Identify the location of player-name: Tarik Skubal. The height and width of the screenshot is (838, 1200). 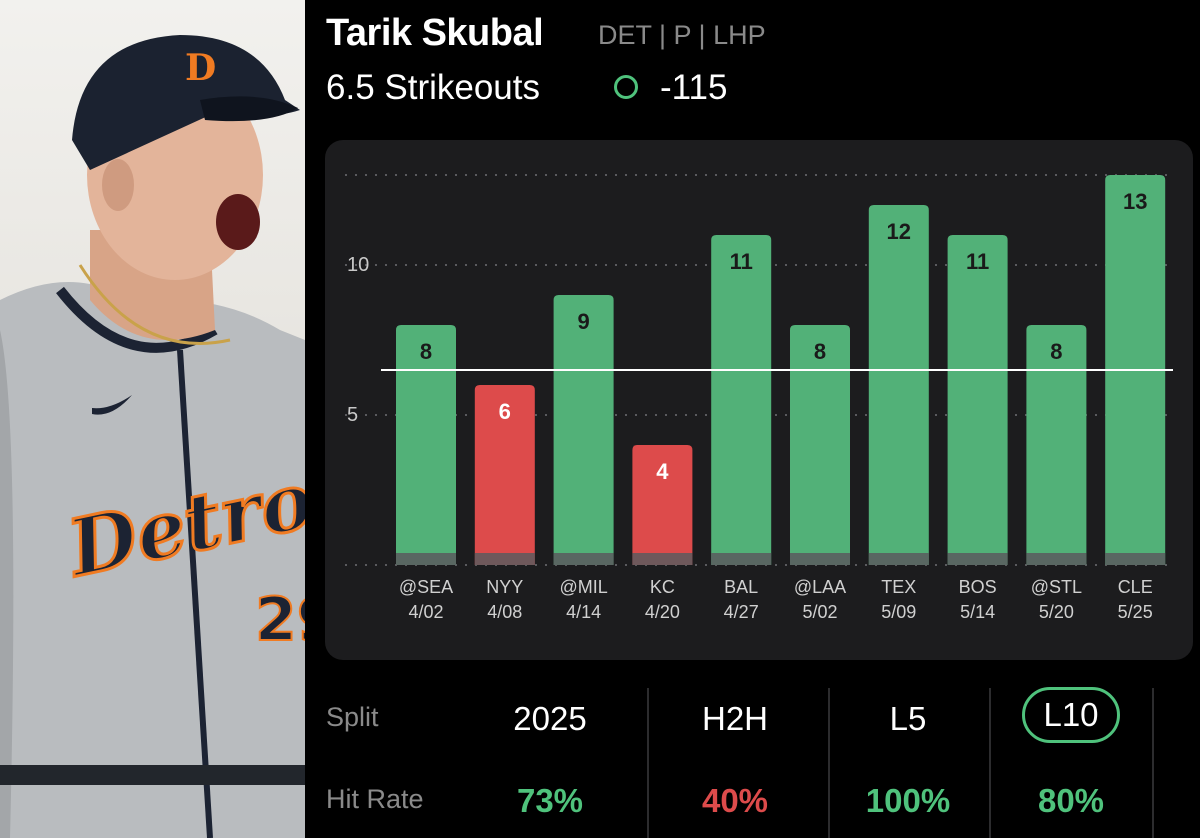
(435, 33).